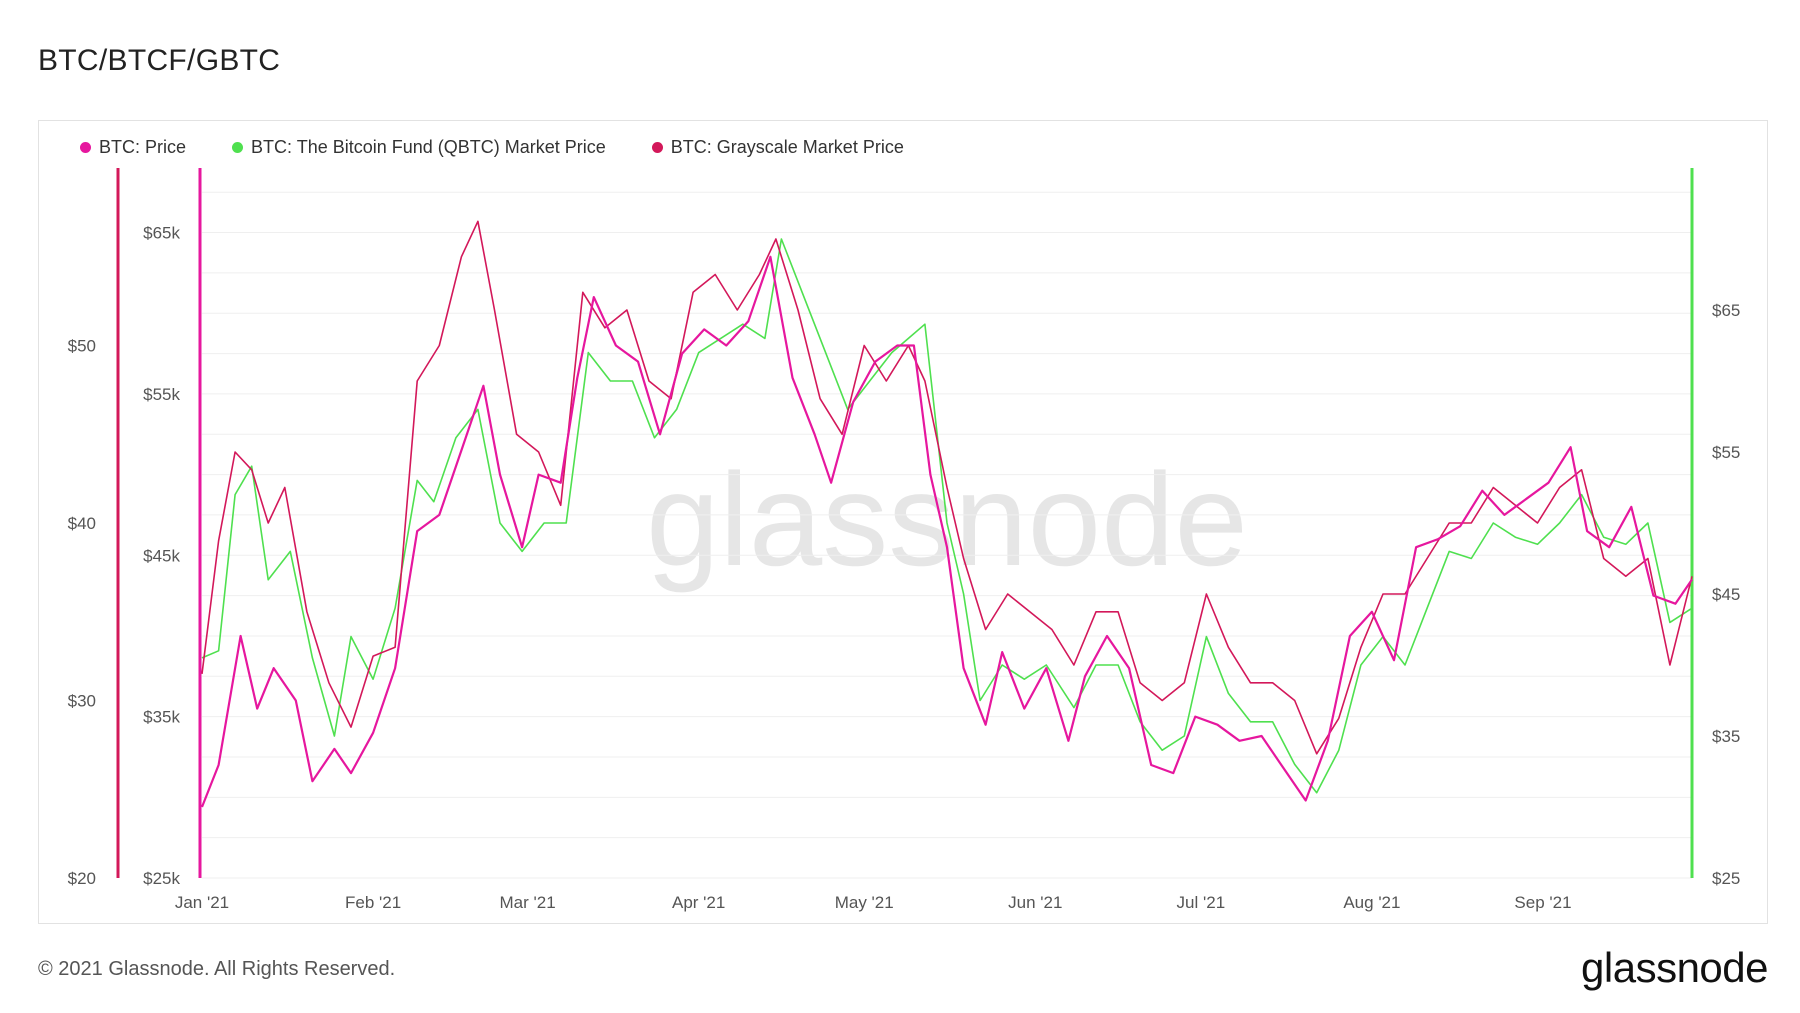 This screenshot has width=1800, height=1013. What do you see at coordinates (82, 701) in the screenshot?
I see `gbtc-axis-tick-label: $30` at bounding box center [82, 701].